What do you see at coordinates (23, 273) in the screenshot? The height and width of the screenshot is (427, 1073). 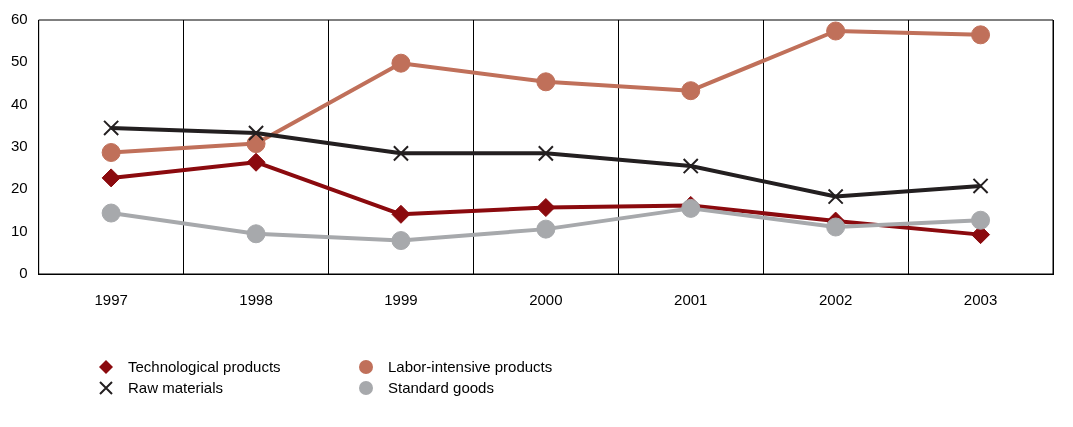 I see `y-tick-label: 0` at bounding box center [23, 273].